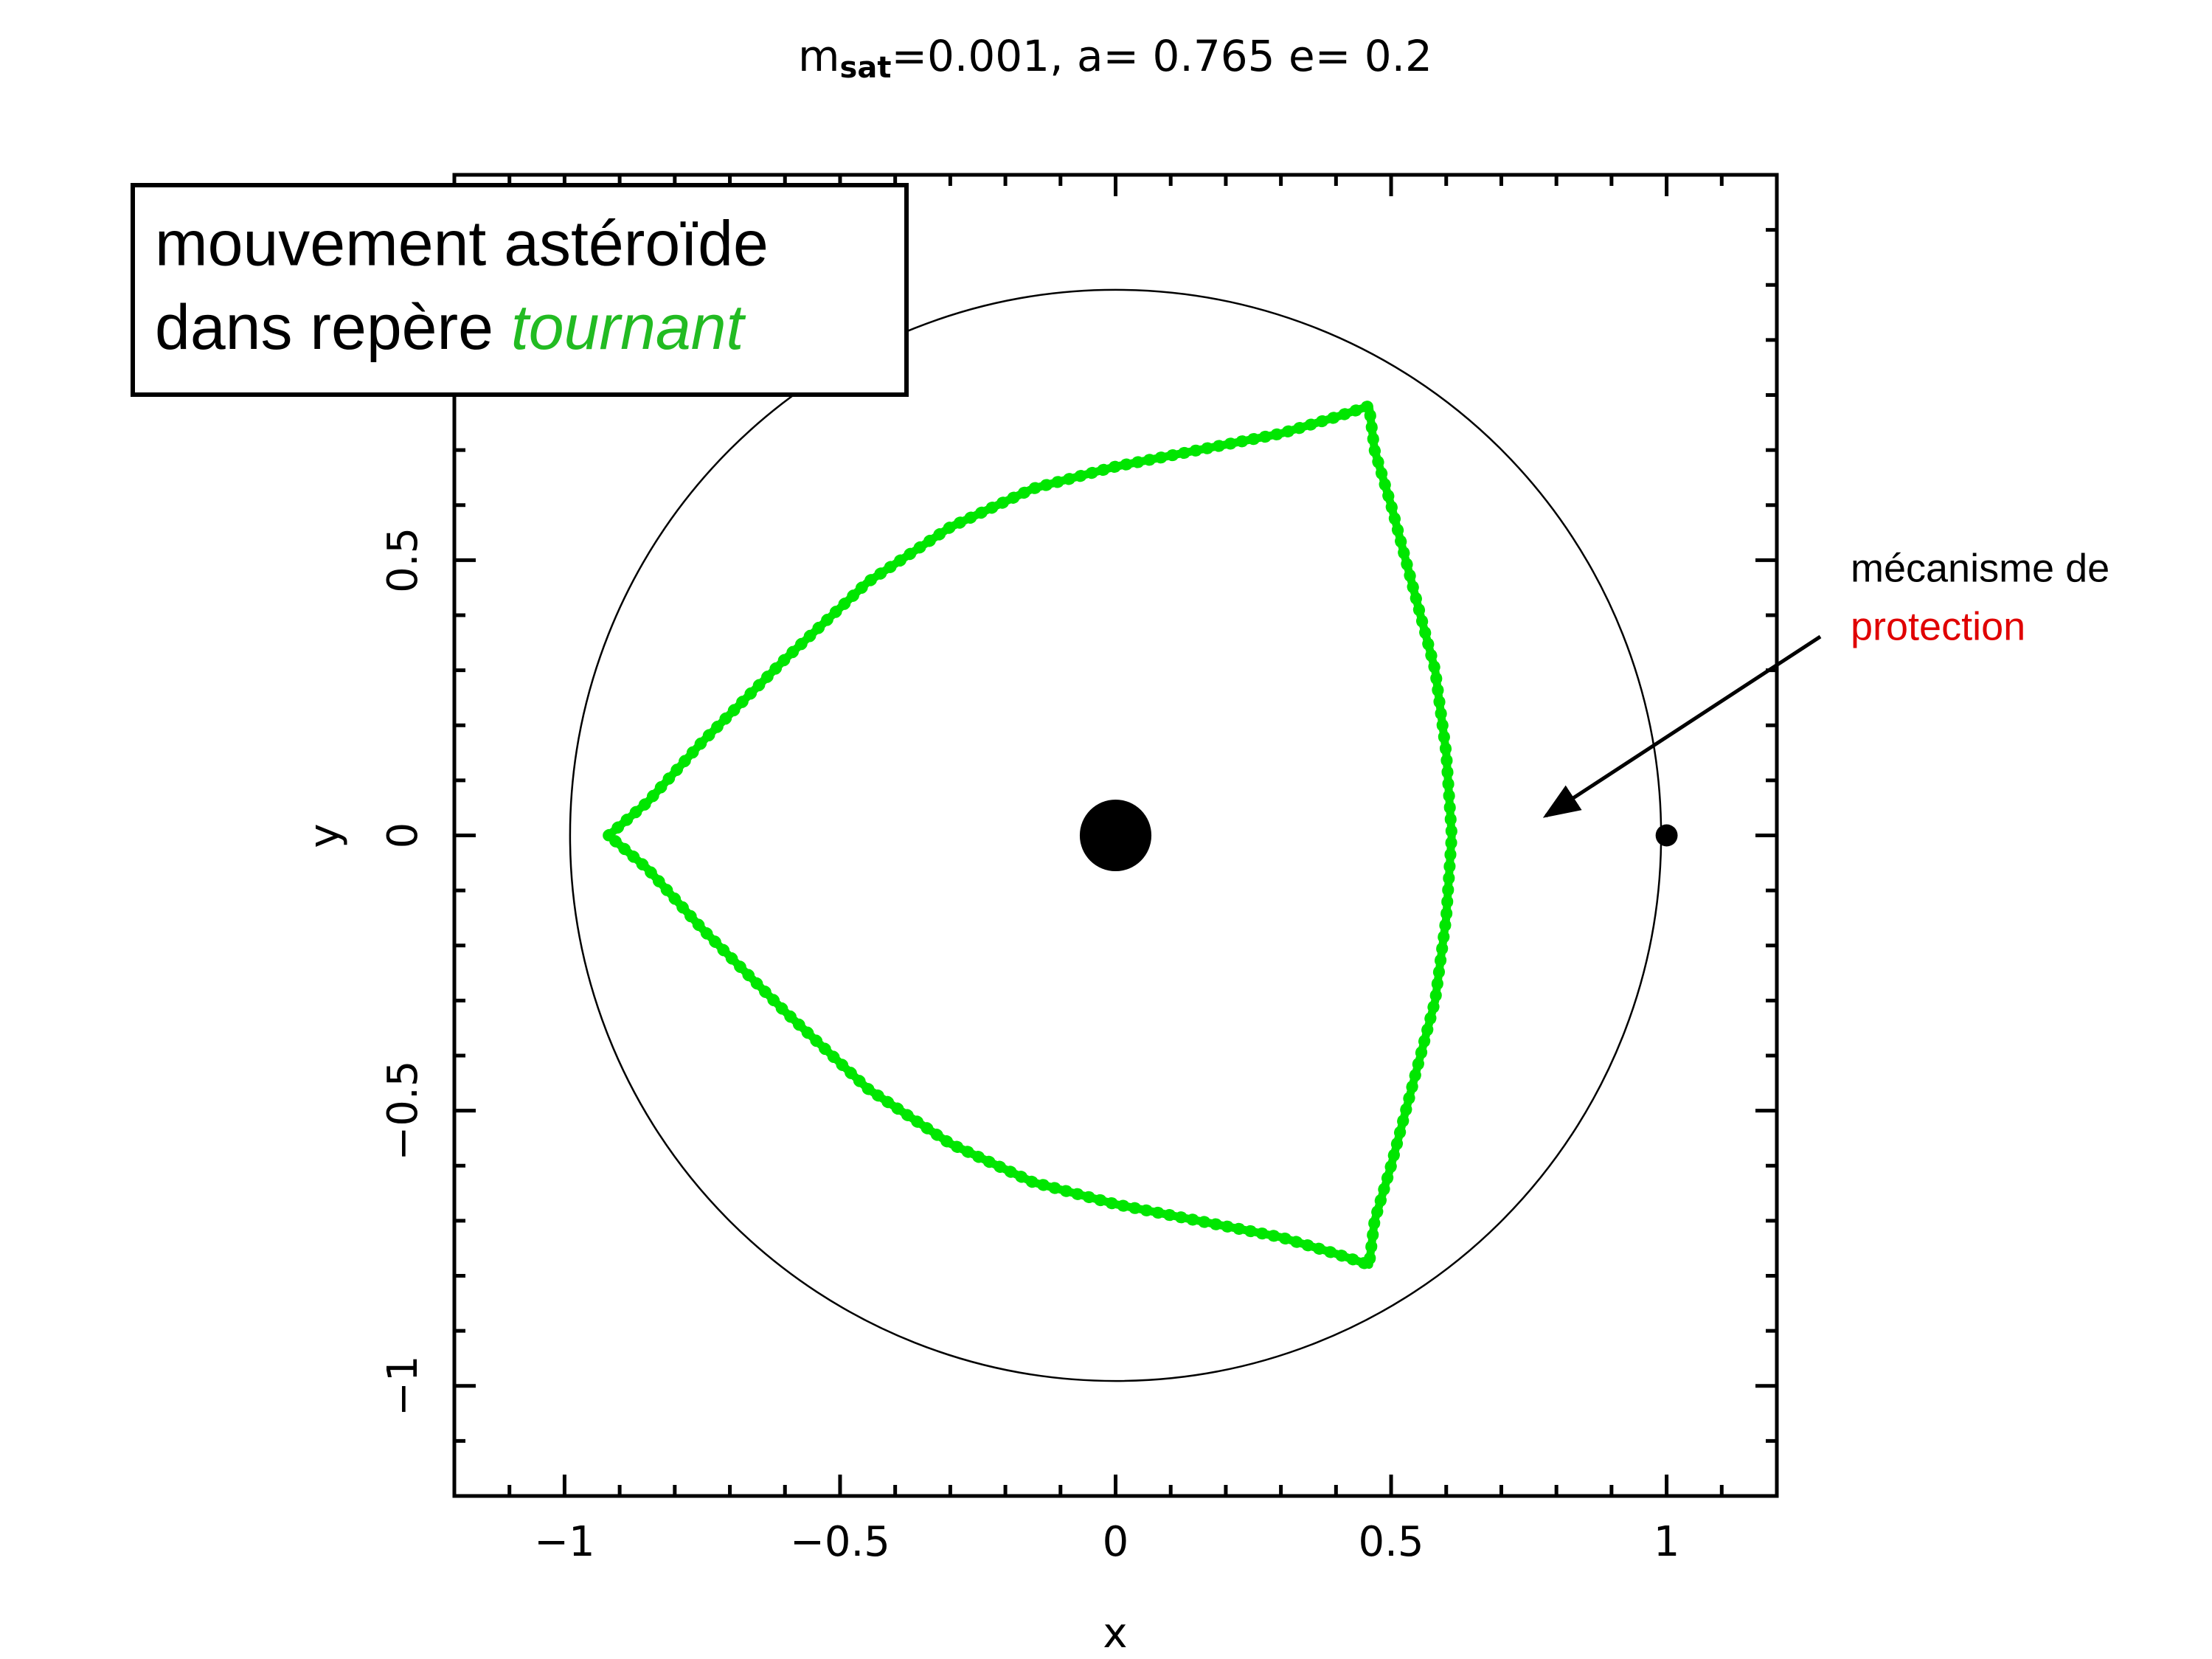  I want to click on annotation-text: dans repère, so click(333, 327).